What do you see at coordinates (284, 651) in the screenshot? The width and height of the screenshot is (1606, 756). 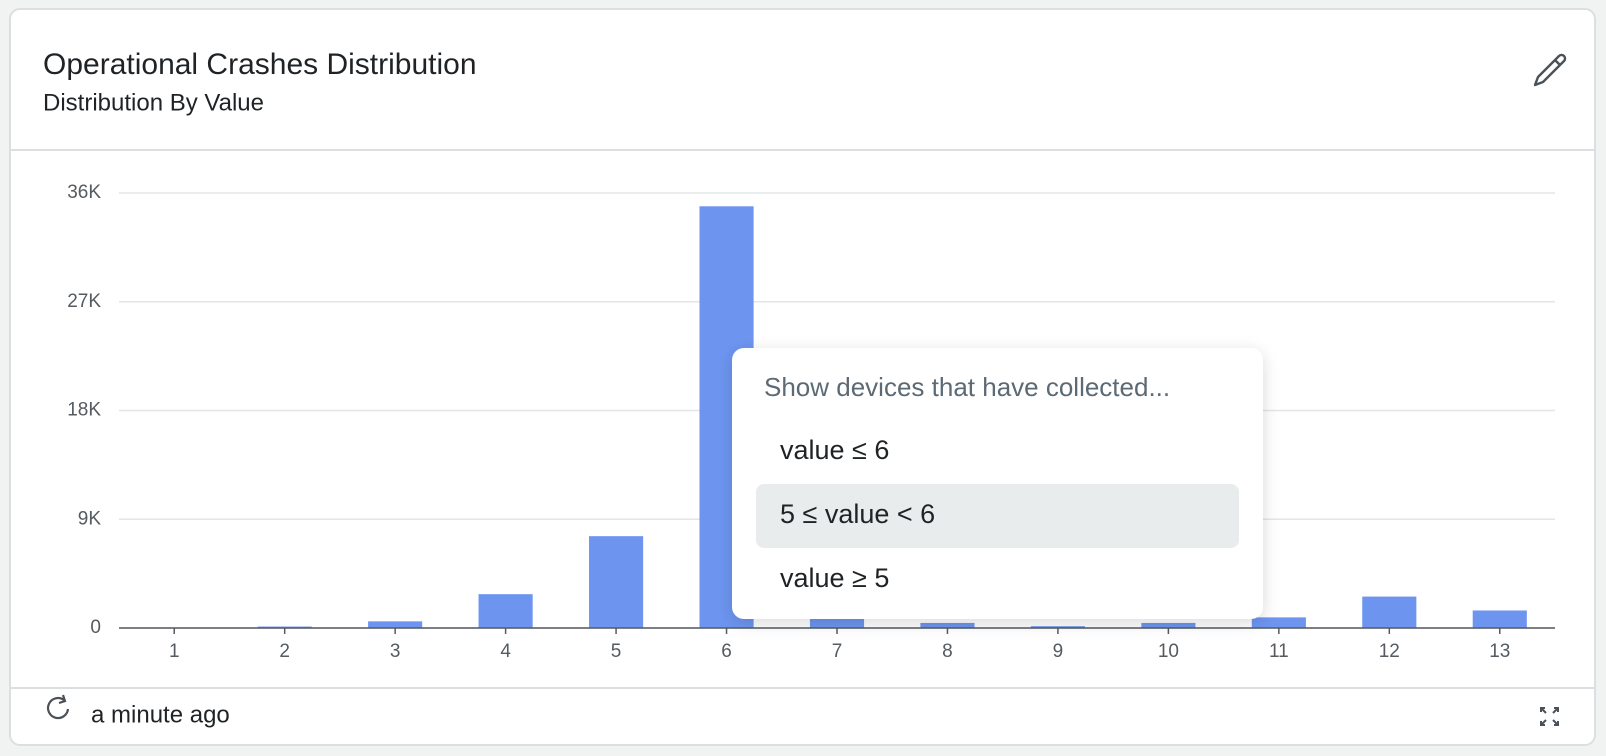 I see `x-tick-label: 2` at bounding box center [284, 651].